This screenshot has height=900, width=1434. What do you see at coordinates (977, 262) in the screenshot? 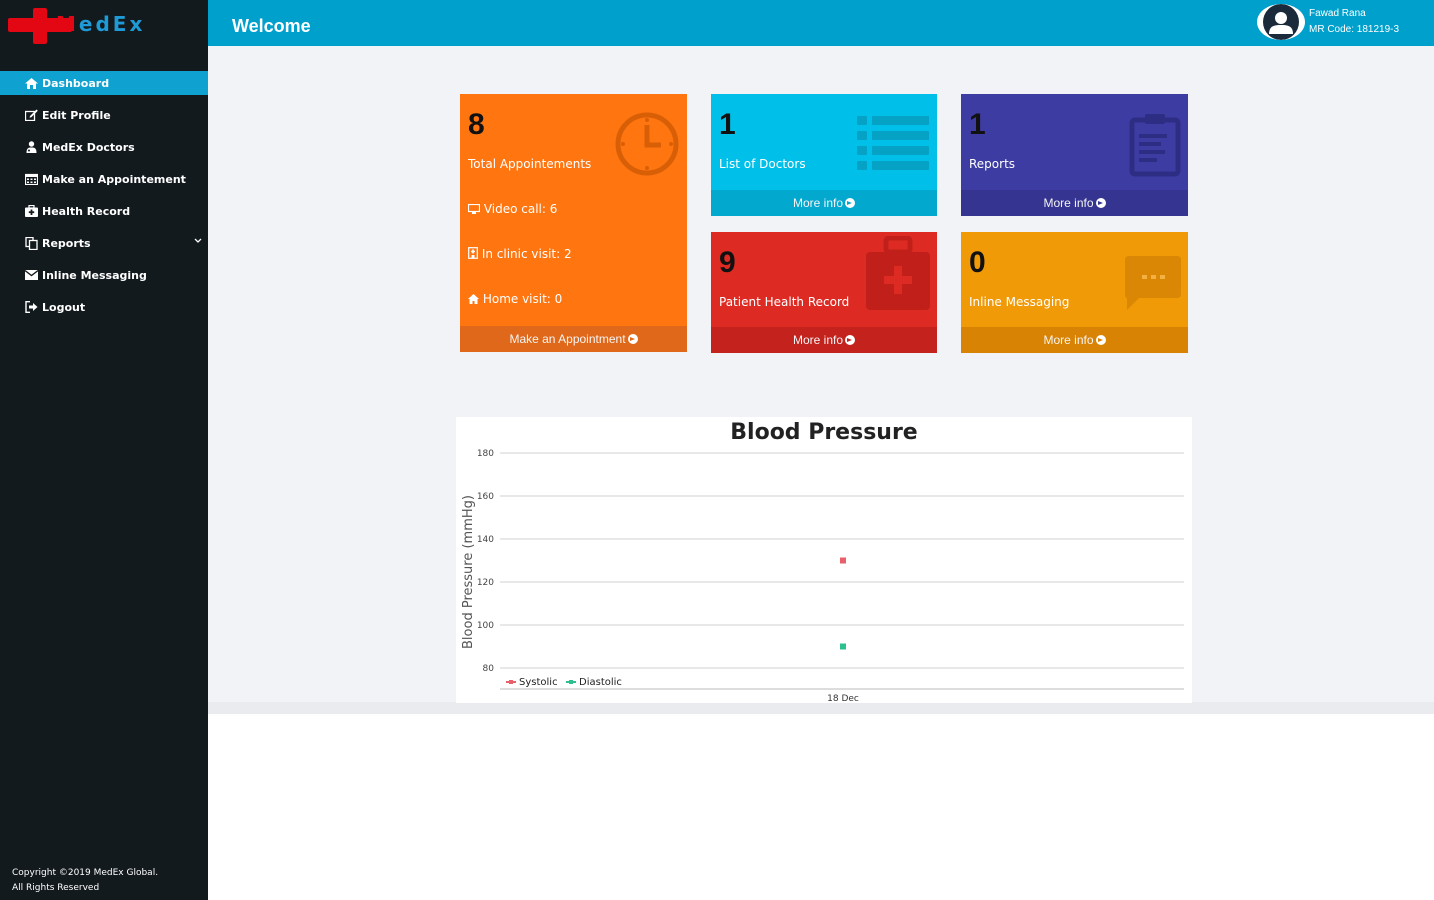
I see `messaging-count: 0` at bounding box center [977, 262].